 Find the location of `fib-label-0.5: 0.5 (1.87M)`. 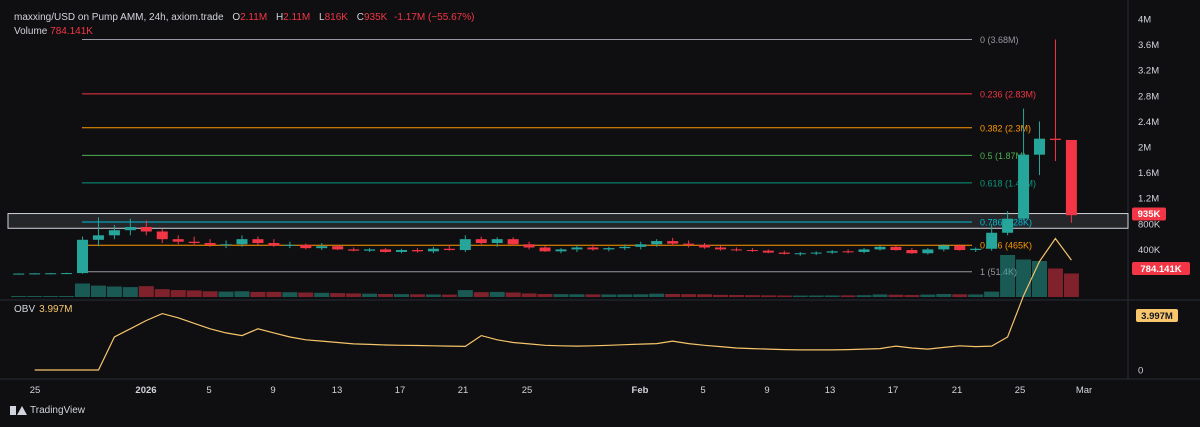

fib-label-0.5: 0.5 (1.87M) is located at coordinates (1003, 156).